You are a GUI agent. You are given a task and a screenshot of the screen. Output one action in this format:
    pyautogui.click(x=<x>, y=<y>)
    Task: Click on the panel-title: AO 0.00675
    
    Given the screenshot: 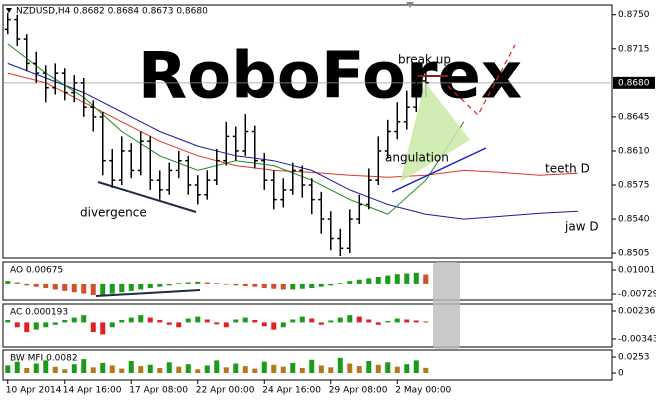 What is the action you would take?
    pyautogui.click(x=36, y=271)
    